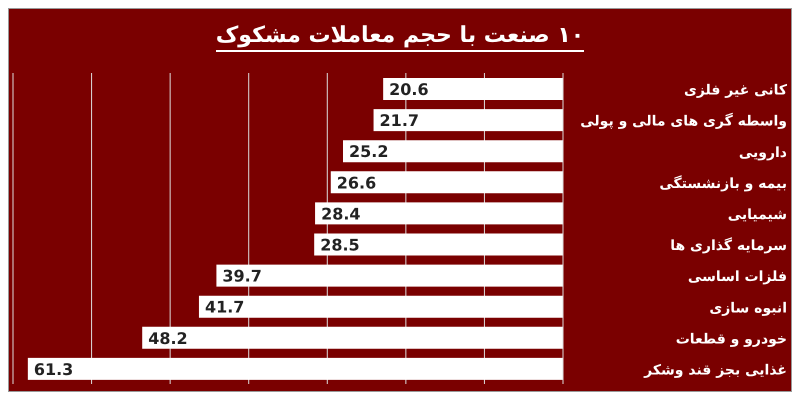 The width and height of the screenshot is (800, 400). What do you see at coordinates (731, 339) in the screenshot?
I see `y-tick-label: خودرو و قطعات` at bounding box center [731, 339].